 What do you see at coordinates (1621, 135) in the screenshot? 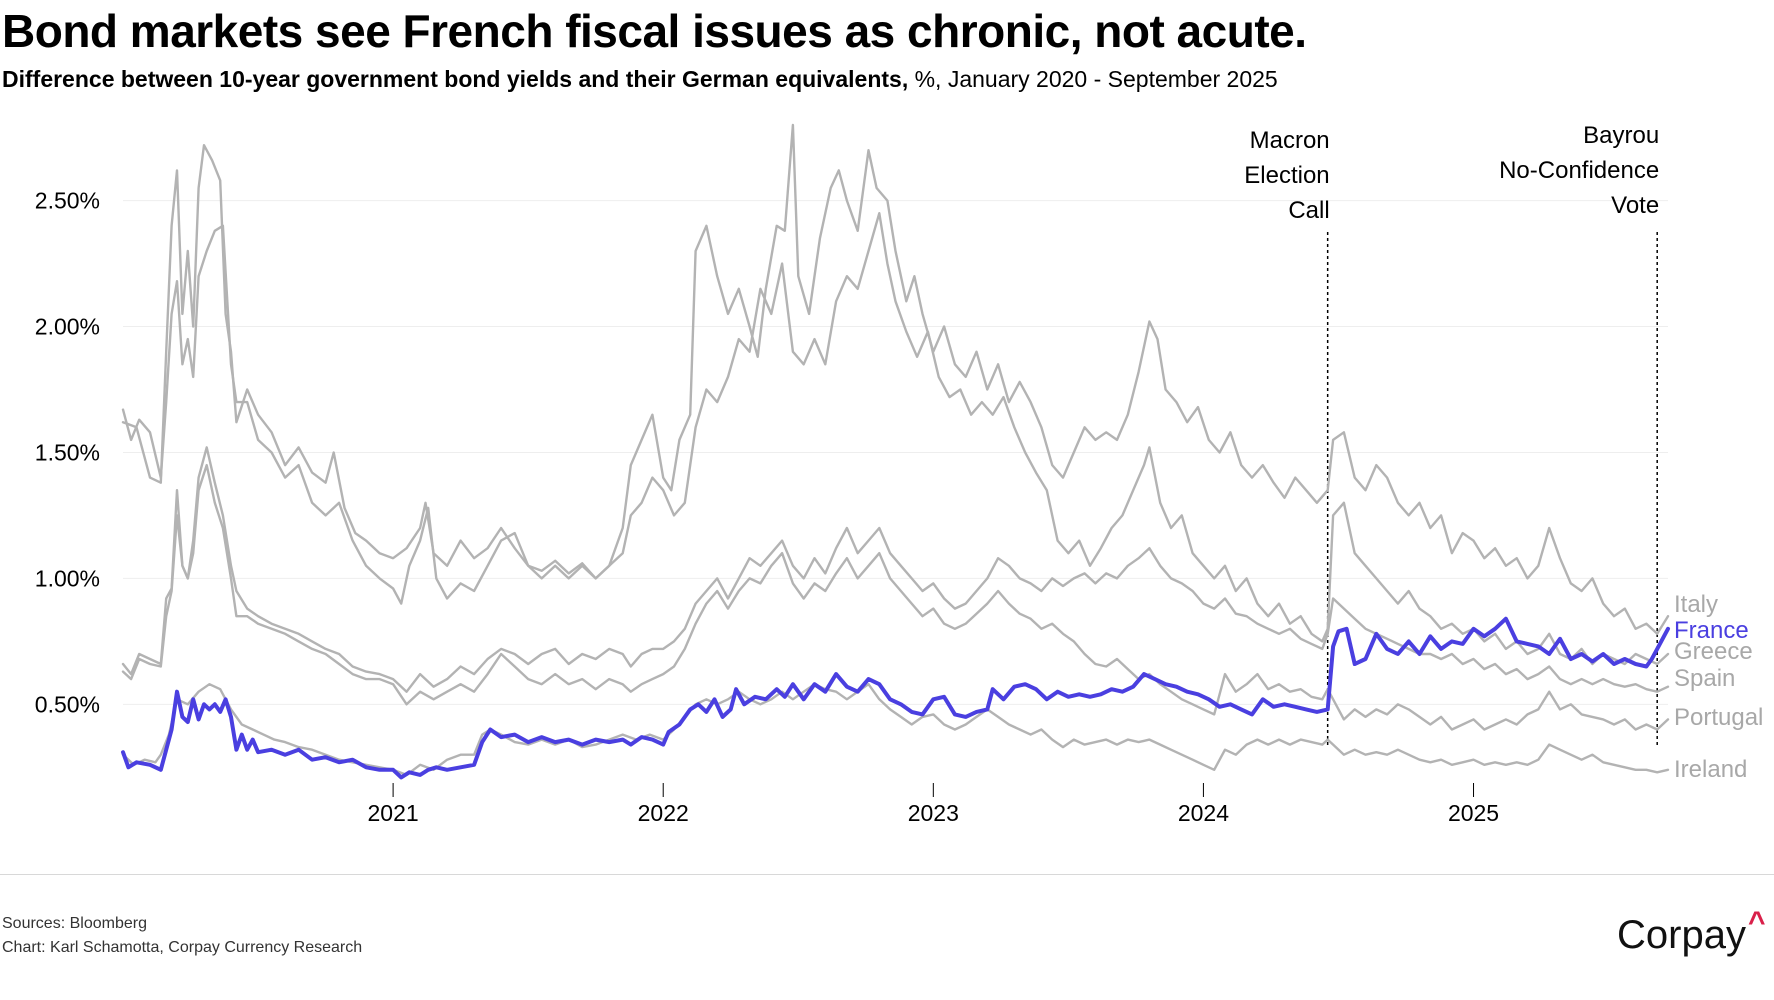
I see `annotation-line-text: Bayrou` at bounding box center [1621, 135].